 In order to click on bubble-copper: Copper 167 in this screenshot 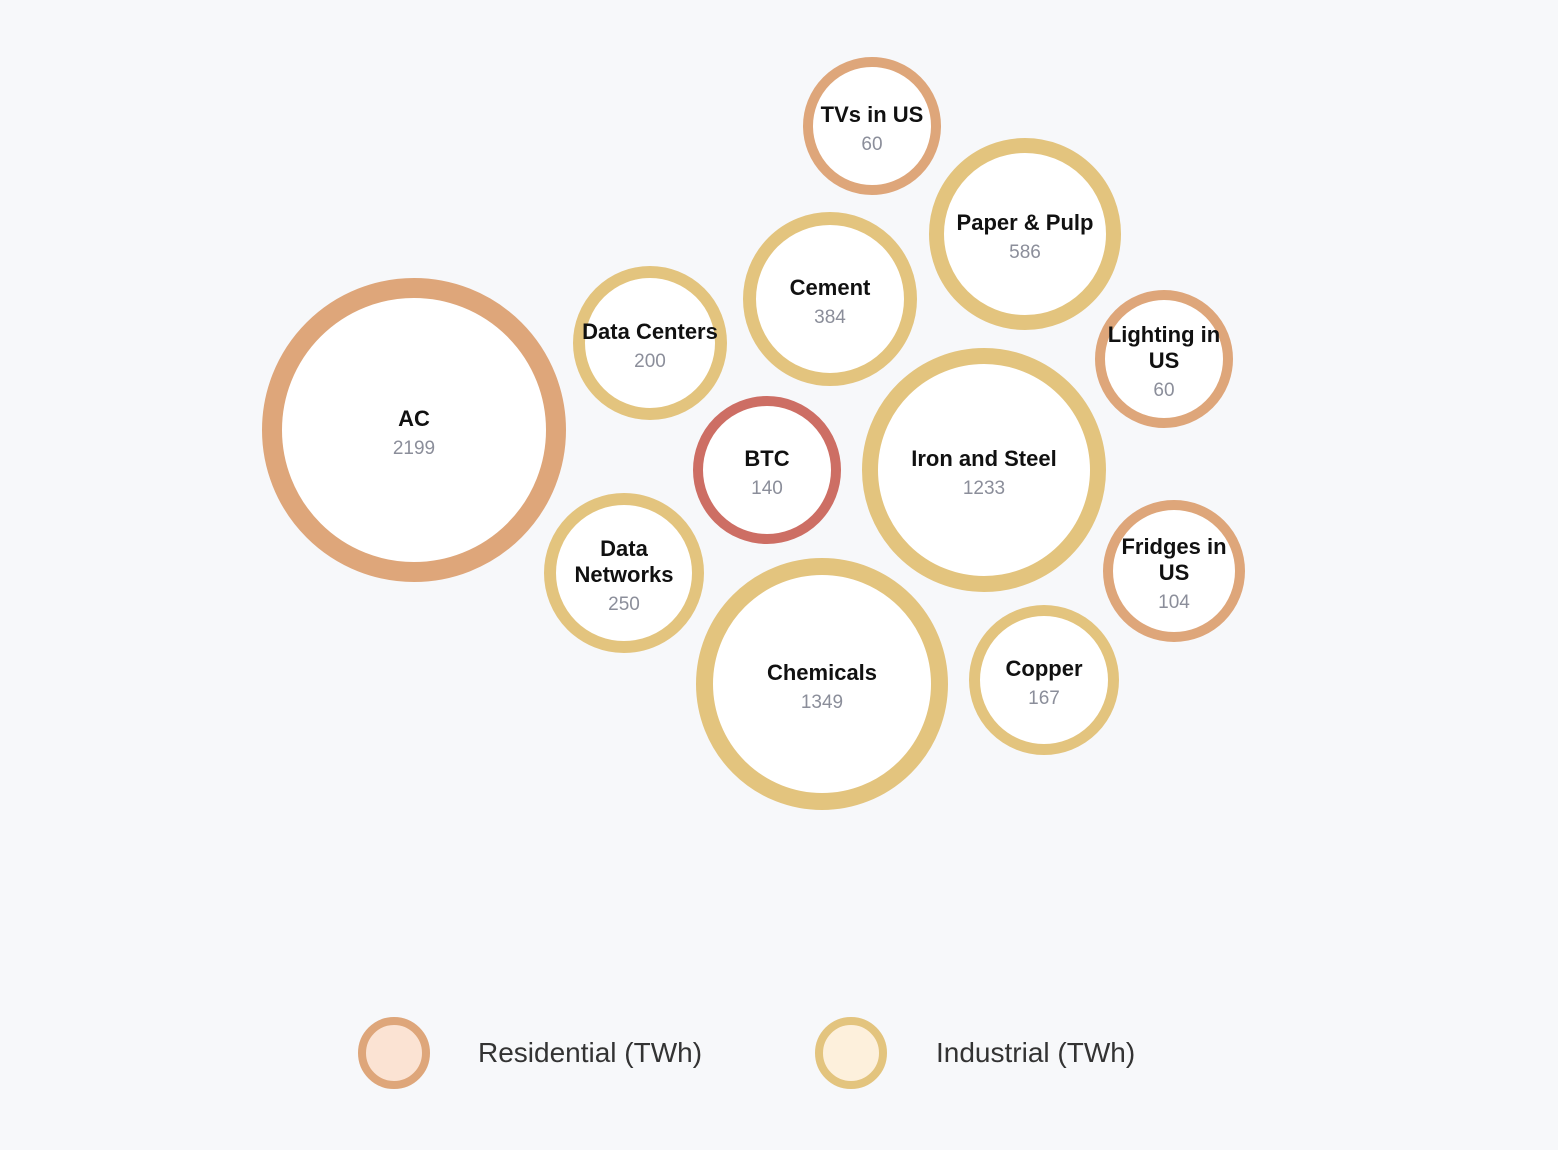, I will do `click(1044, 680)`.